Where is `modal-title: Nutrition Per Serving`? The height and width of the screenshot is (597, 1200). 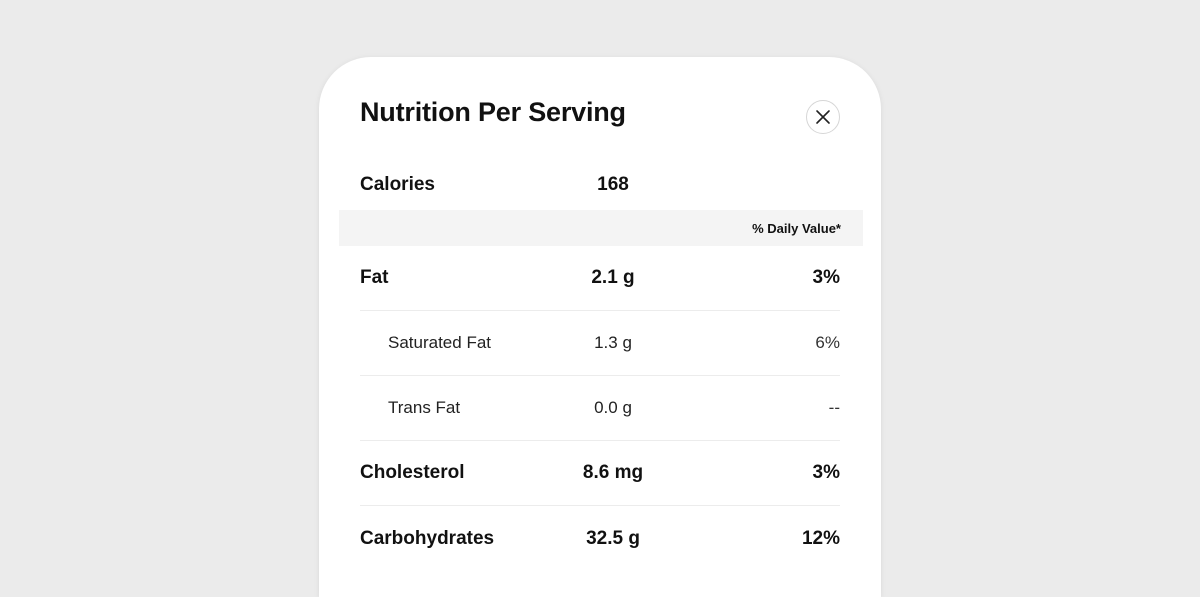 modal-title: Nutrition Per Serving is located at coordinates (493, 112).